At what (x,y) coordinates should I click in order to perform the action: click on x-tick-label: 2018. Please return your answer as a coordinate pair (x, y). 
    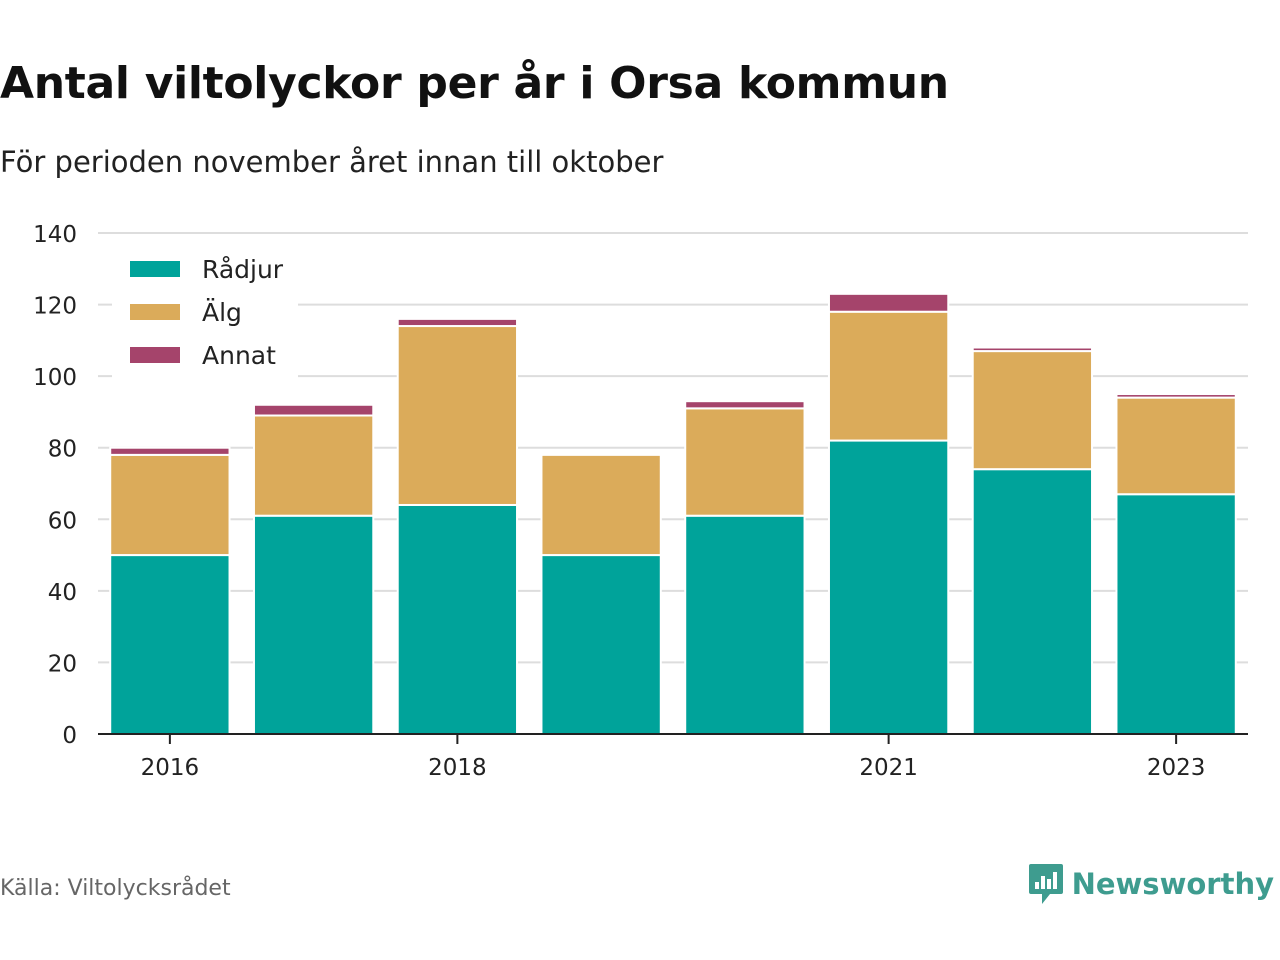
    Looking at the image, I should click on (457, 768).